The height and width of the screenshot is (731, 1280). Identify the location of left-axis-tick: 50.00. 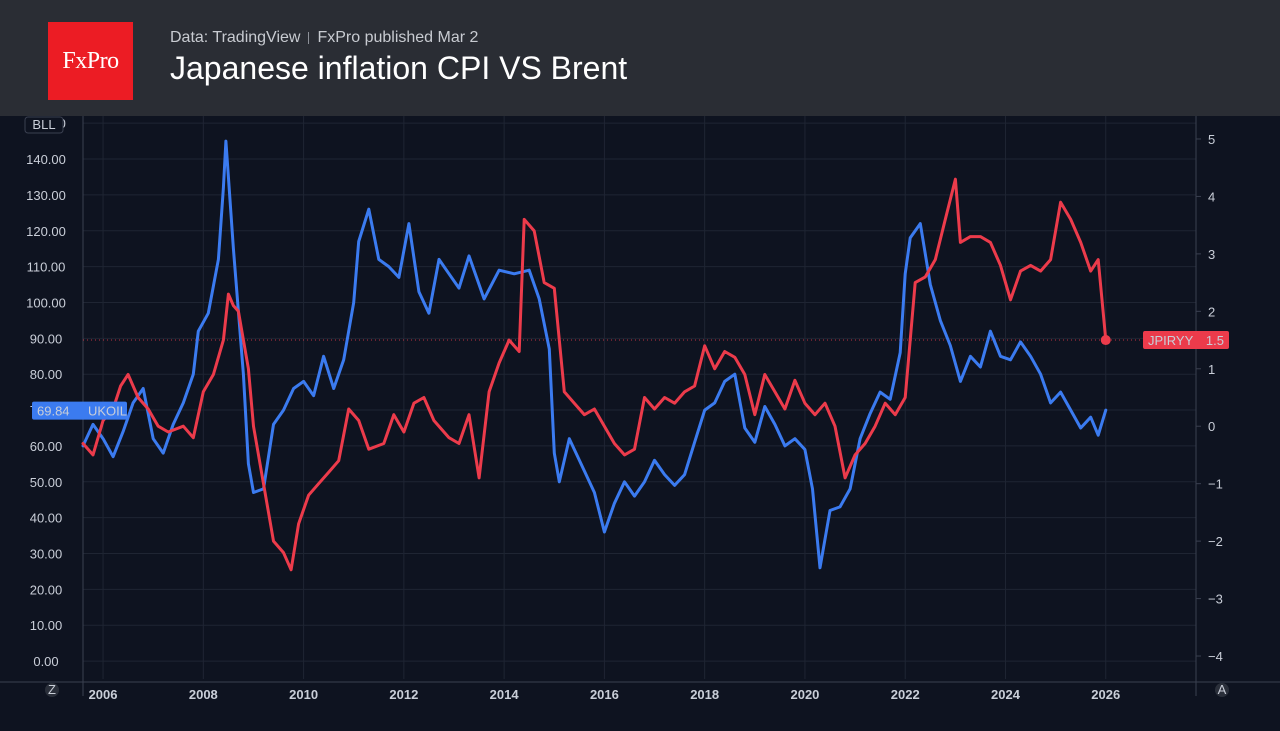
(46, 482).